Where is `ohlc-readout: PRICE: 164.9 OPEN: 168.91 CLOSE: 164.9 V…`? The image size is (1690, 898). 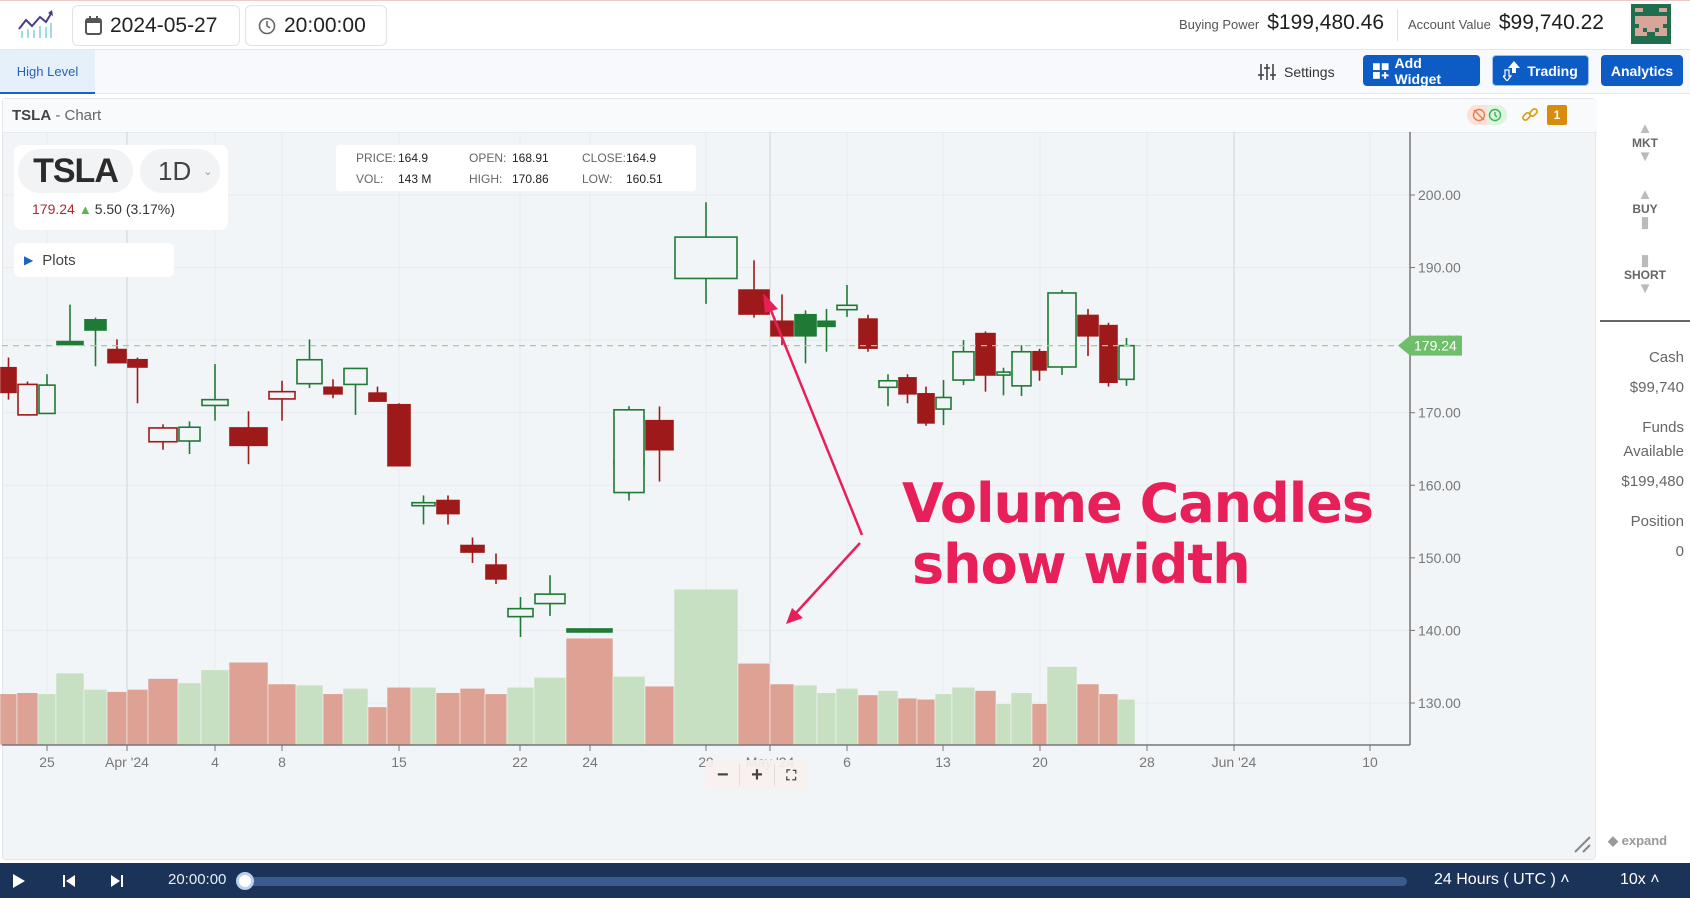 ohlc-readout: PRICE: 164.9 OPEN: 168.91 CLOSE: 164.9 V… is located at coordinates (516, 168).